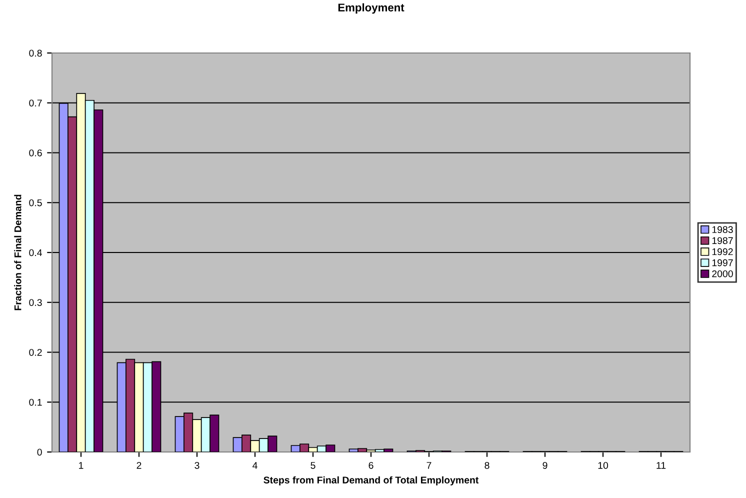  Describe the element at coordinates (35, 252) in the screenshot. I see `y-tick-label: 0.4` at that location.